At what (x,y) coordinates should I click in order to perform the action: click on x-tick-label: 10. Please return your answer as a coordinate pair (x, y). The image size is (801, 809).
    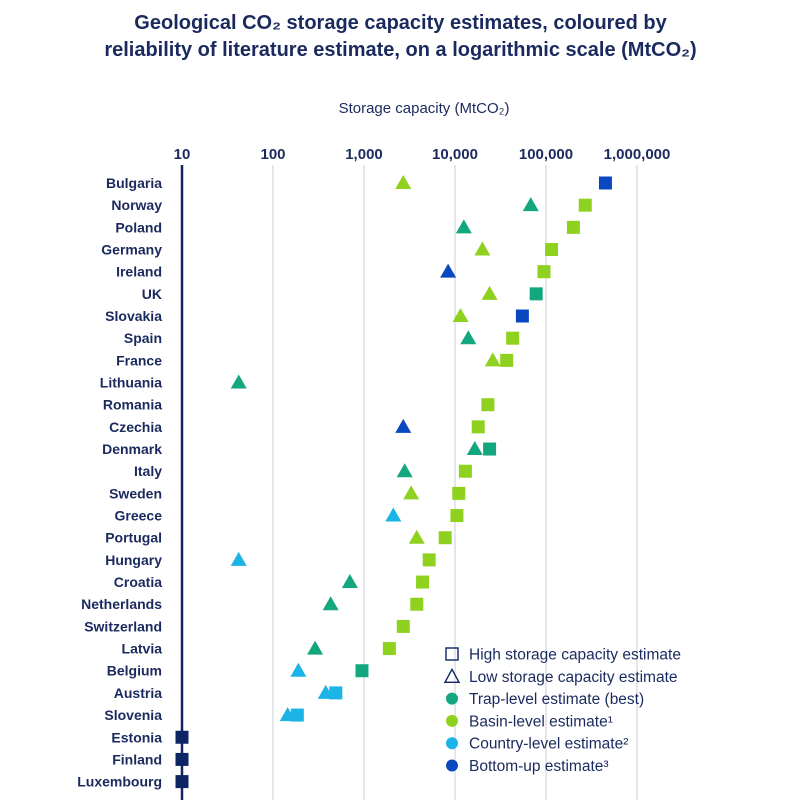
    Looking at the image, I should click on (182, 154).